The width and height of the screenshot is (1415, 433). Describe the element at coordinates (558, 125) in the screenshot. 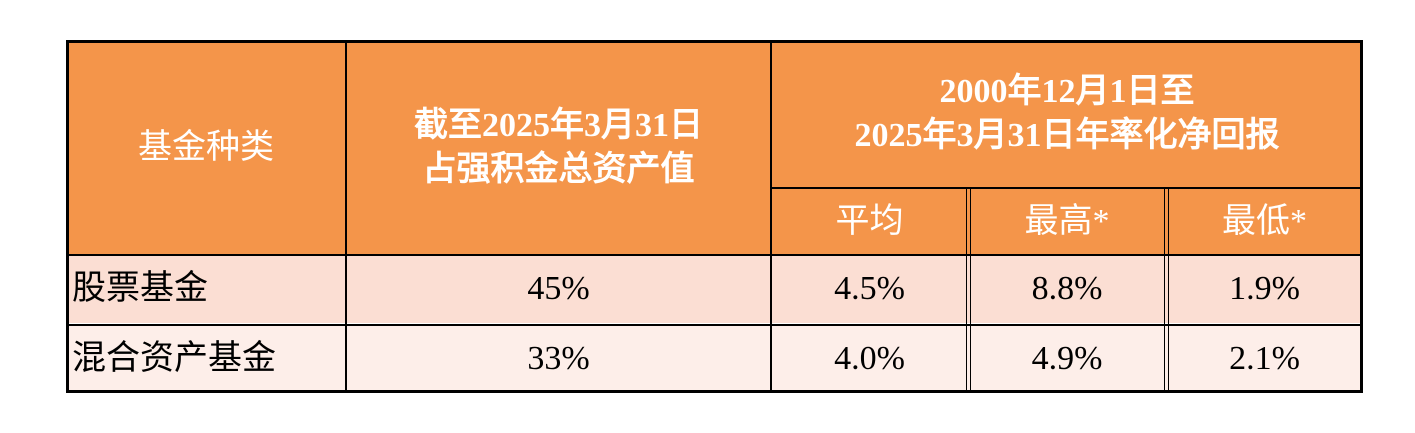

I see `header-text: 截至2025年3月31日` at that location.